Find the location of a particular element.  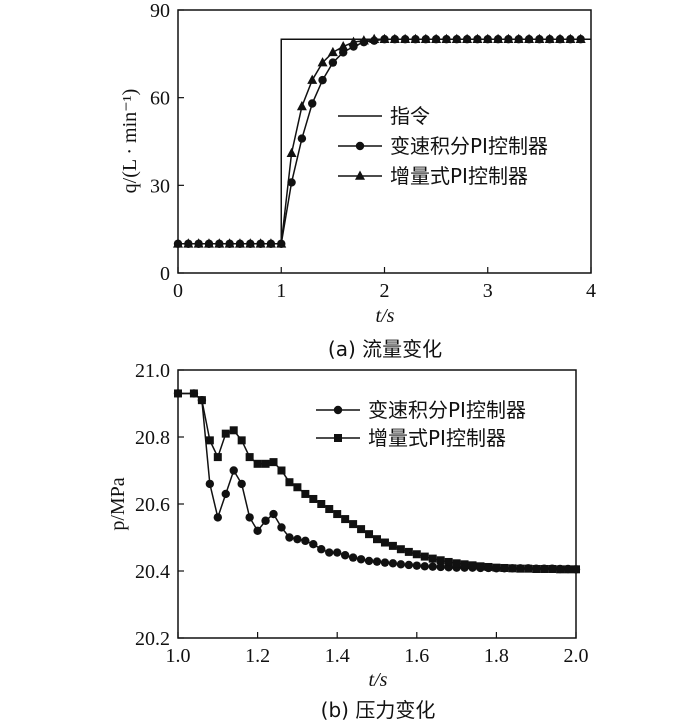

x-tick-label: 1 is located at coordinates (281, 291).